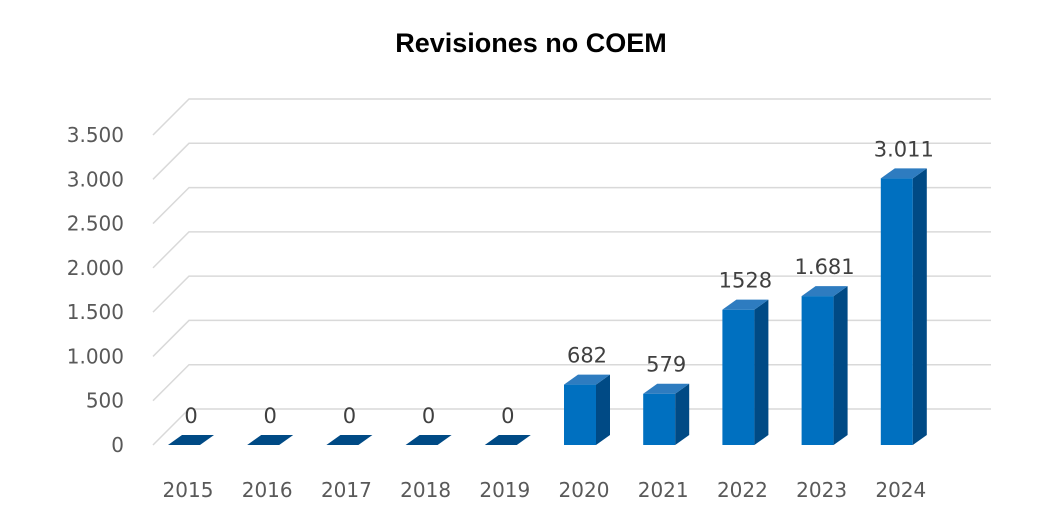  What do you see at coordinates (531, 43) in the screenshot?
I see `chart-title: Revisiones no COEM` at bounding box center [531, 43].